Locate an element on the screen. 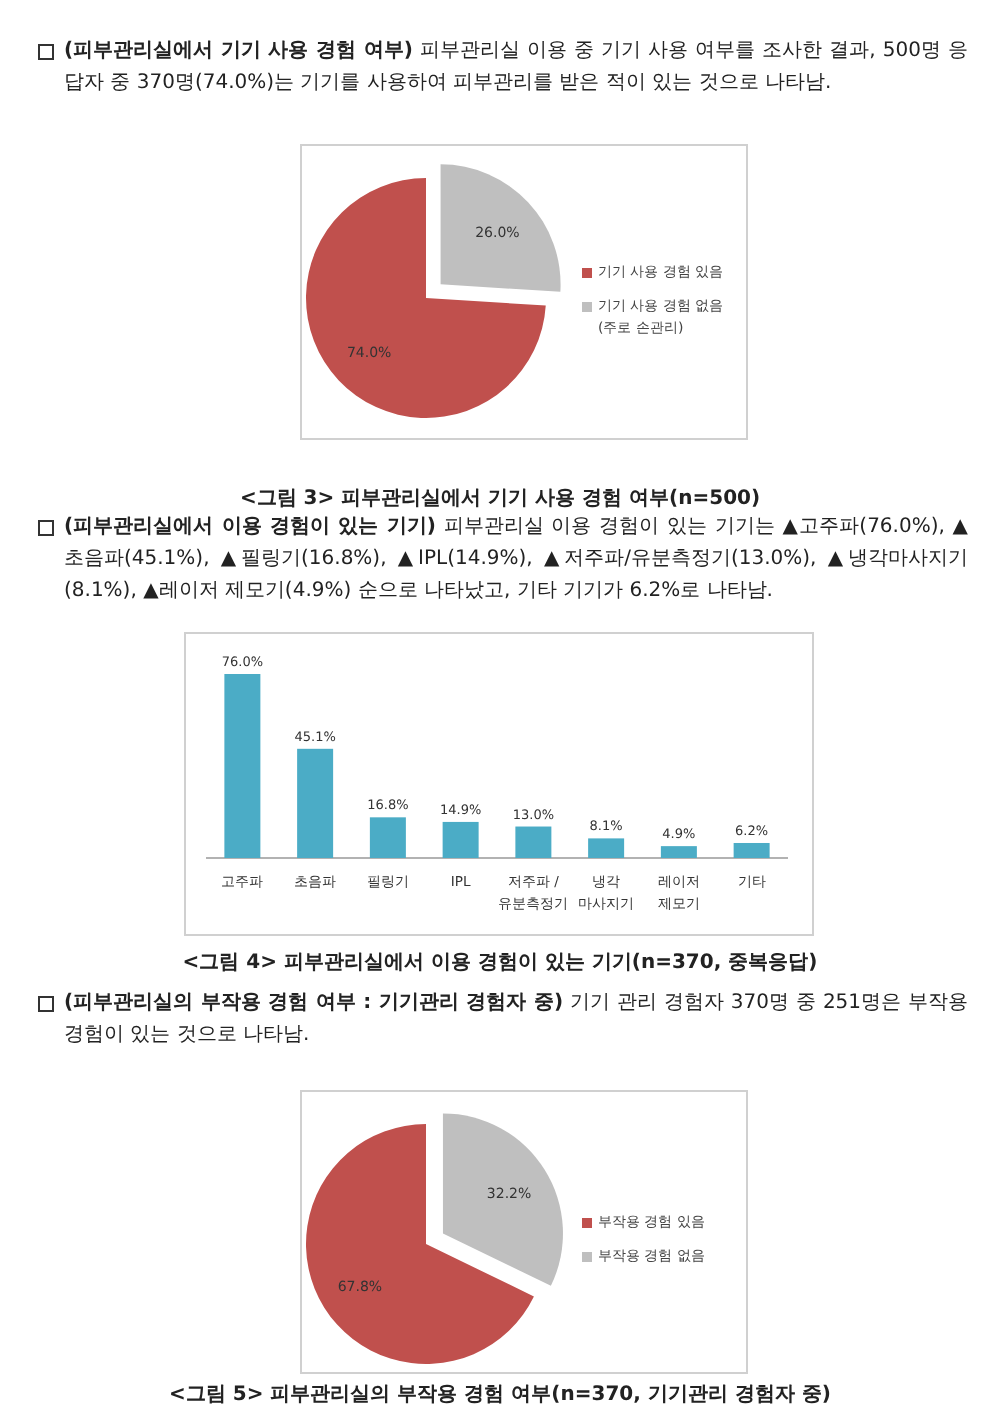 The width and height of the screenshot is (1000, 1422). text: <그림 4> 피부관리실에서 이용 경험이 있는 기기(n=370, 중복응답) is located at coordinates (500, 963).